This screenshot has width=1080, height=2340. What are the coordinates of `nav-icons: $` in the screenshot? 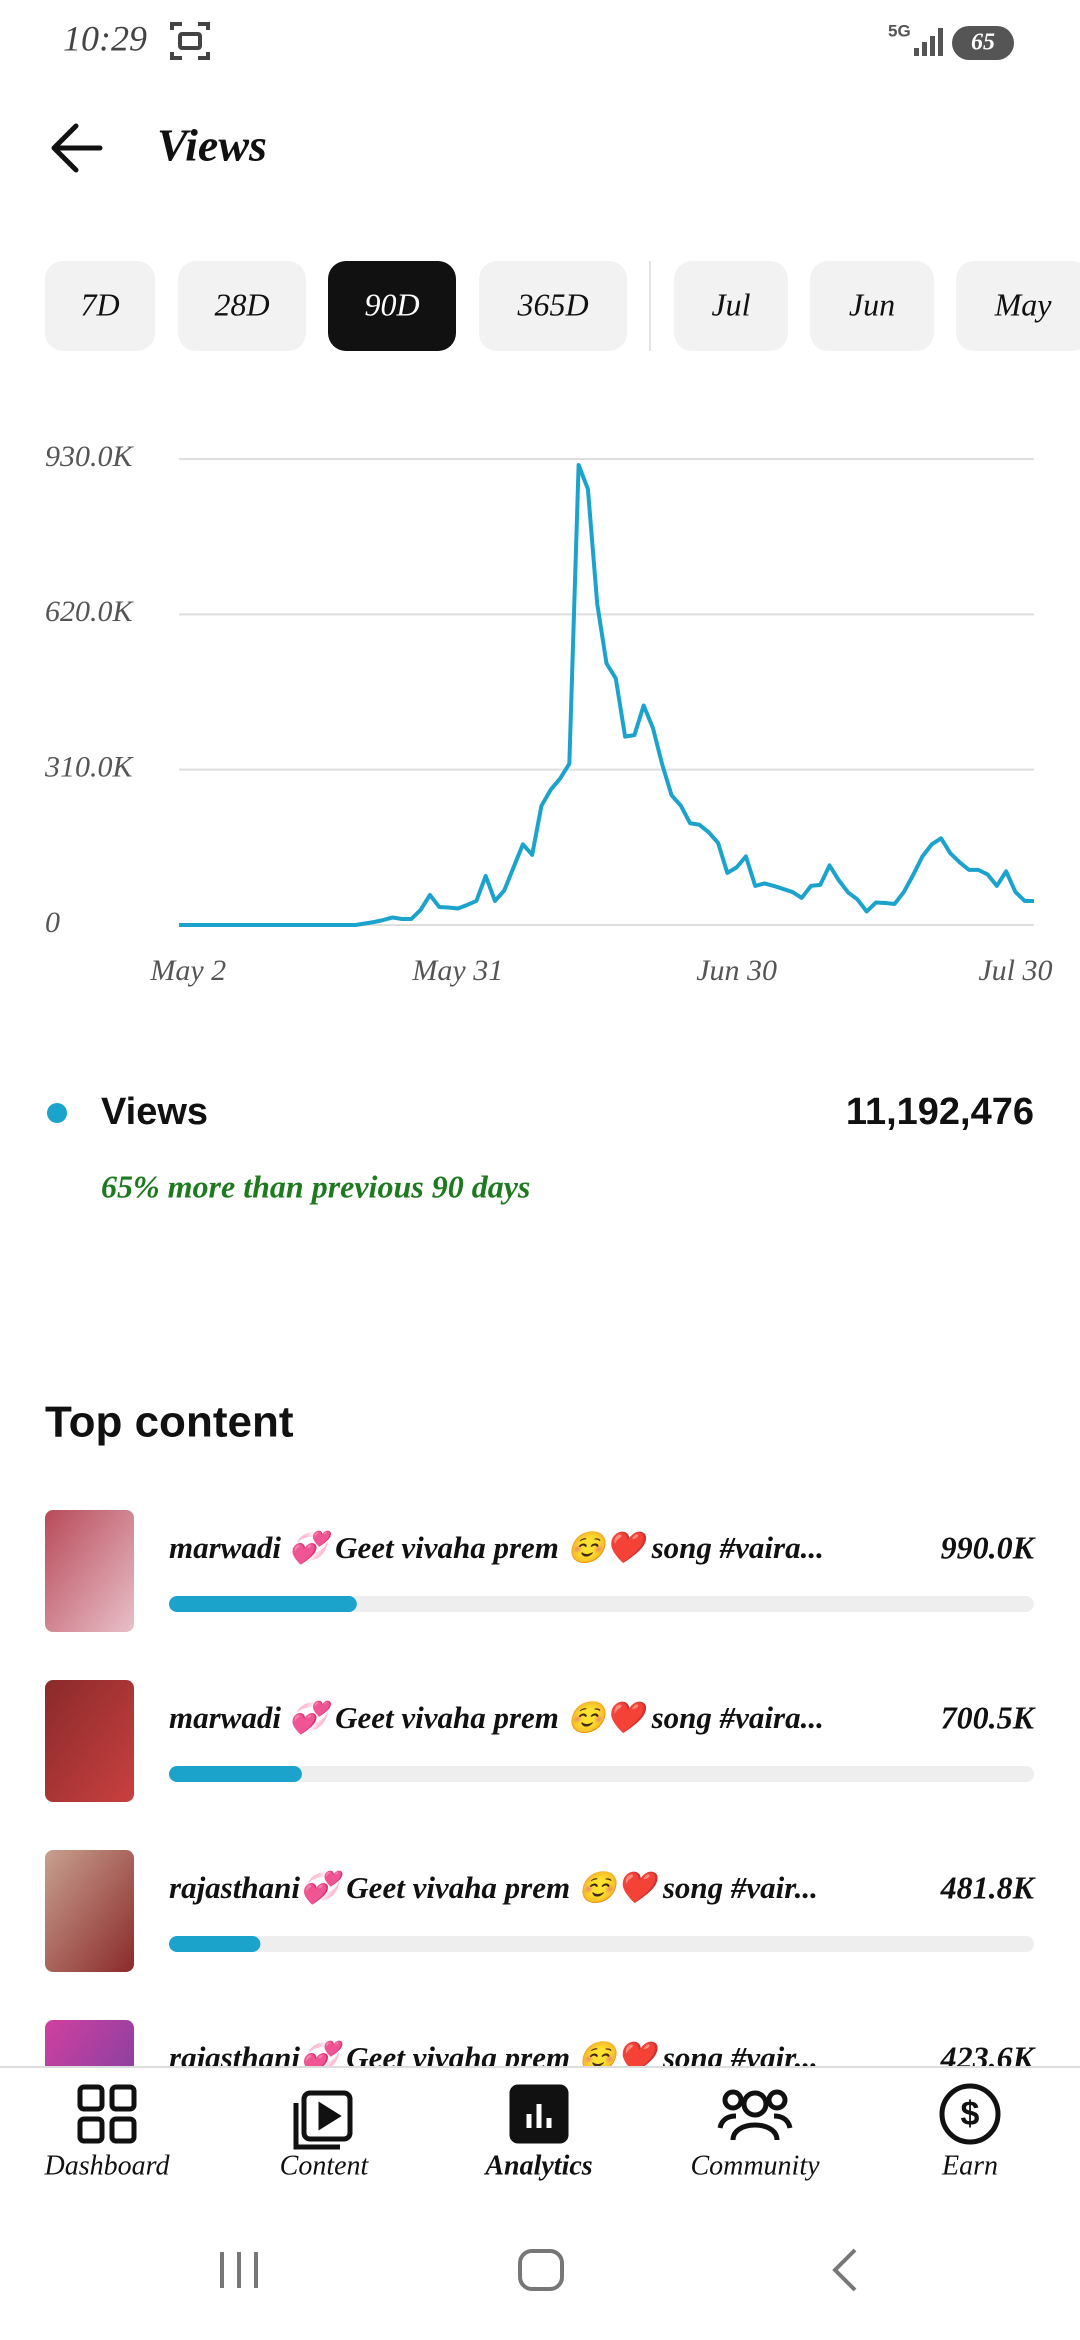 It's located at (539, 2116).